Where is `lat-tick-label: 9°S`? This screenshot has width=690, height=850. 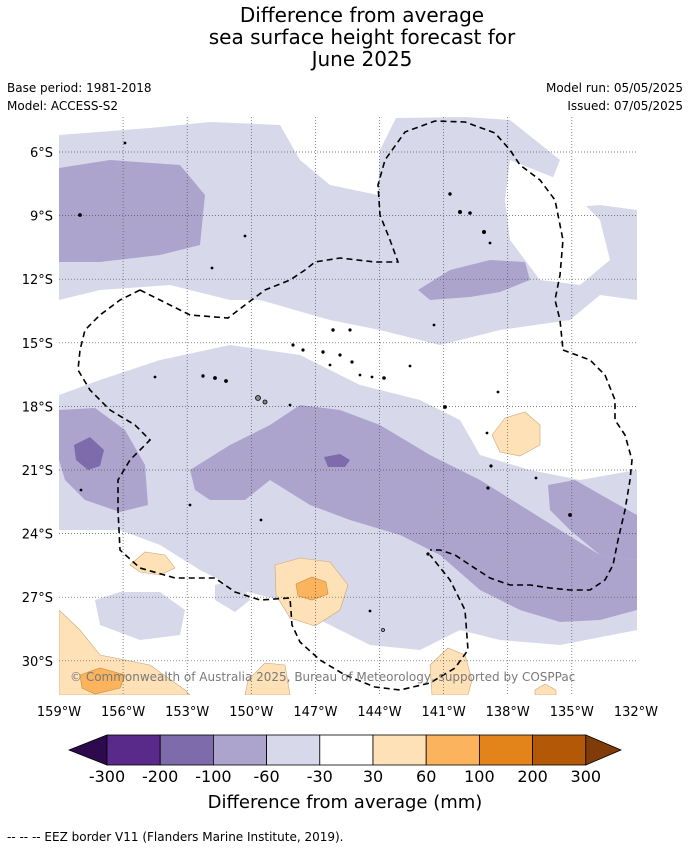 lat-tick-label: 9°S is located at coordinates (41, 217).